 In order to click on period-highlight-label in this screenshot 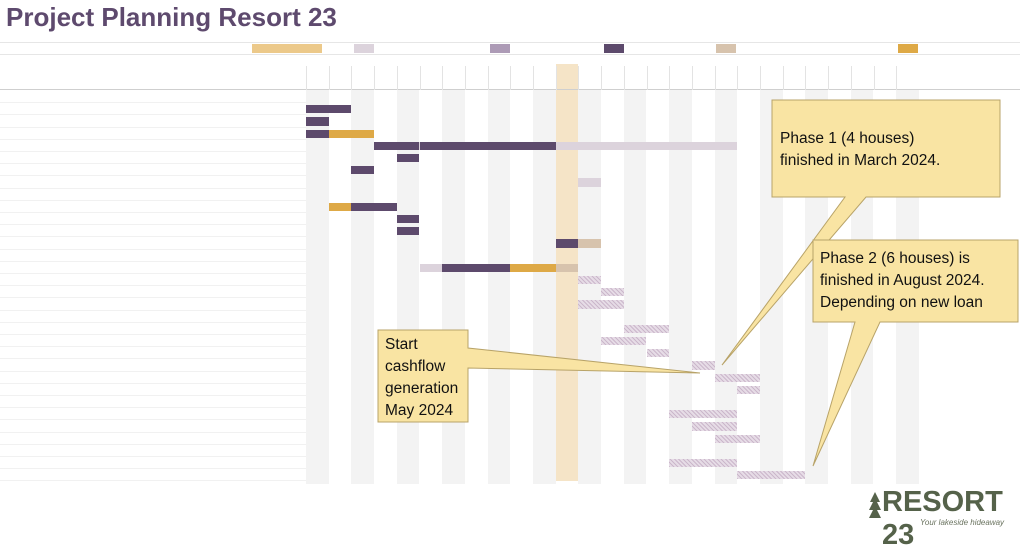, I will do `click(287, 48)`.